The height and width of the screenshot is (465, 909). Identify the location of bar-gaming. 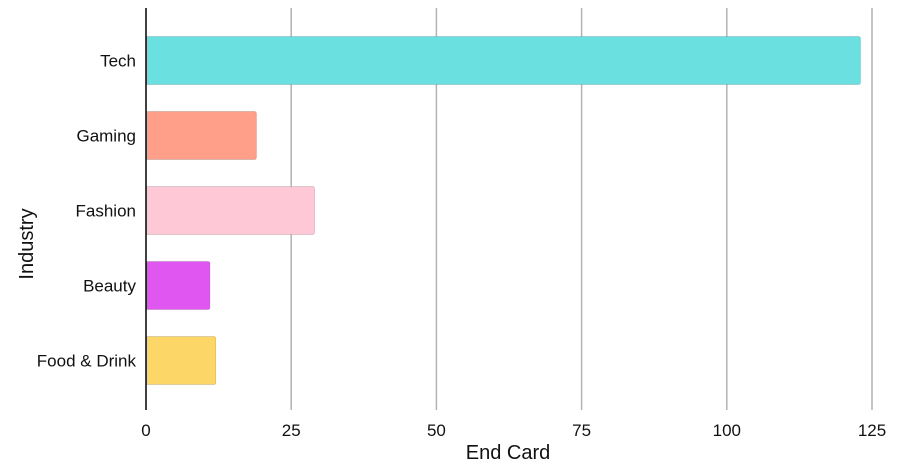
(201, 135).